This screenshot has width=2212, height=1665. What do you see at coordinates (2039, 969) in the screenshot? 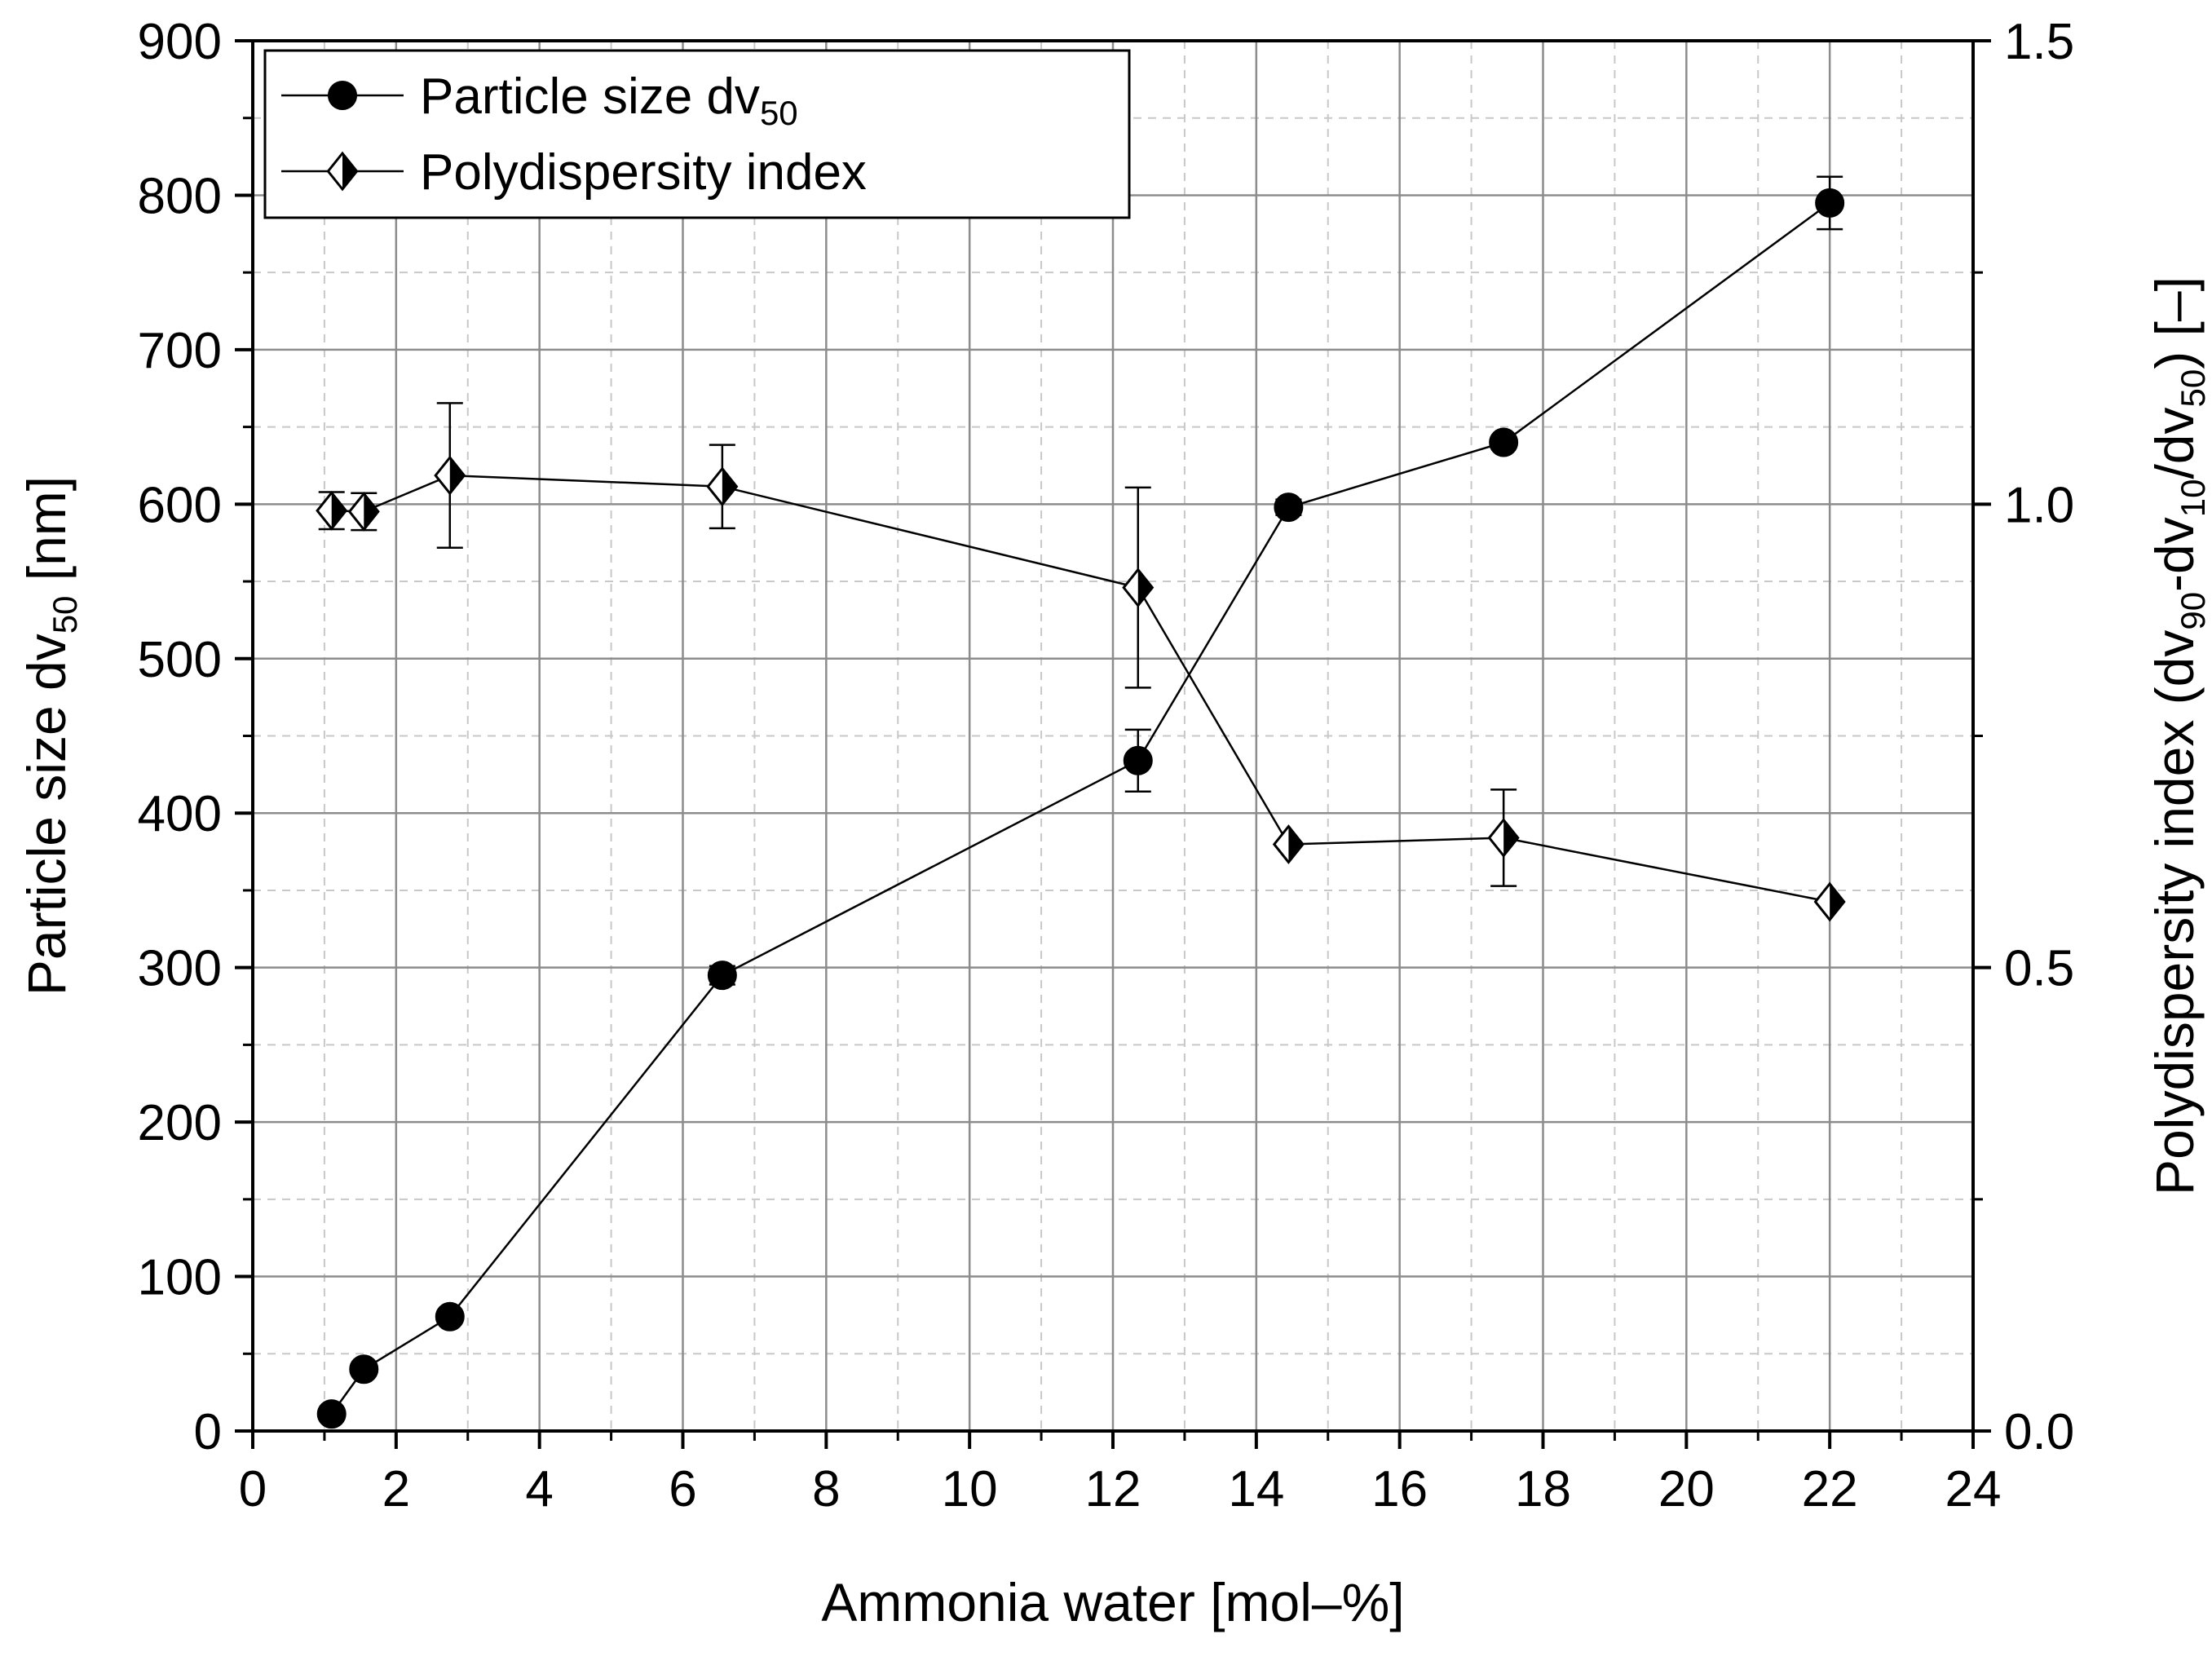
I see `y2-tick-label: 0.5` at bounding box center [2039, 969].